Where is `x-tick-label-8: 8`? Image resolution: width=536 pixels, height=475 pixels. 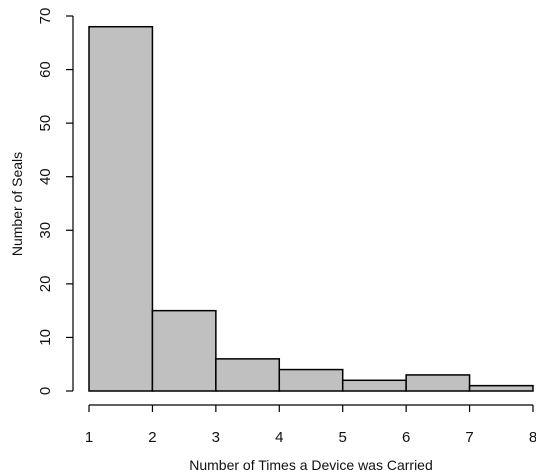
x-tick-label-8: 8 is located at coordinates (532, 437).